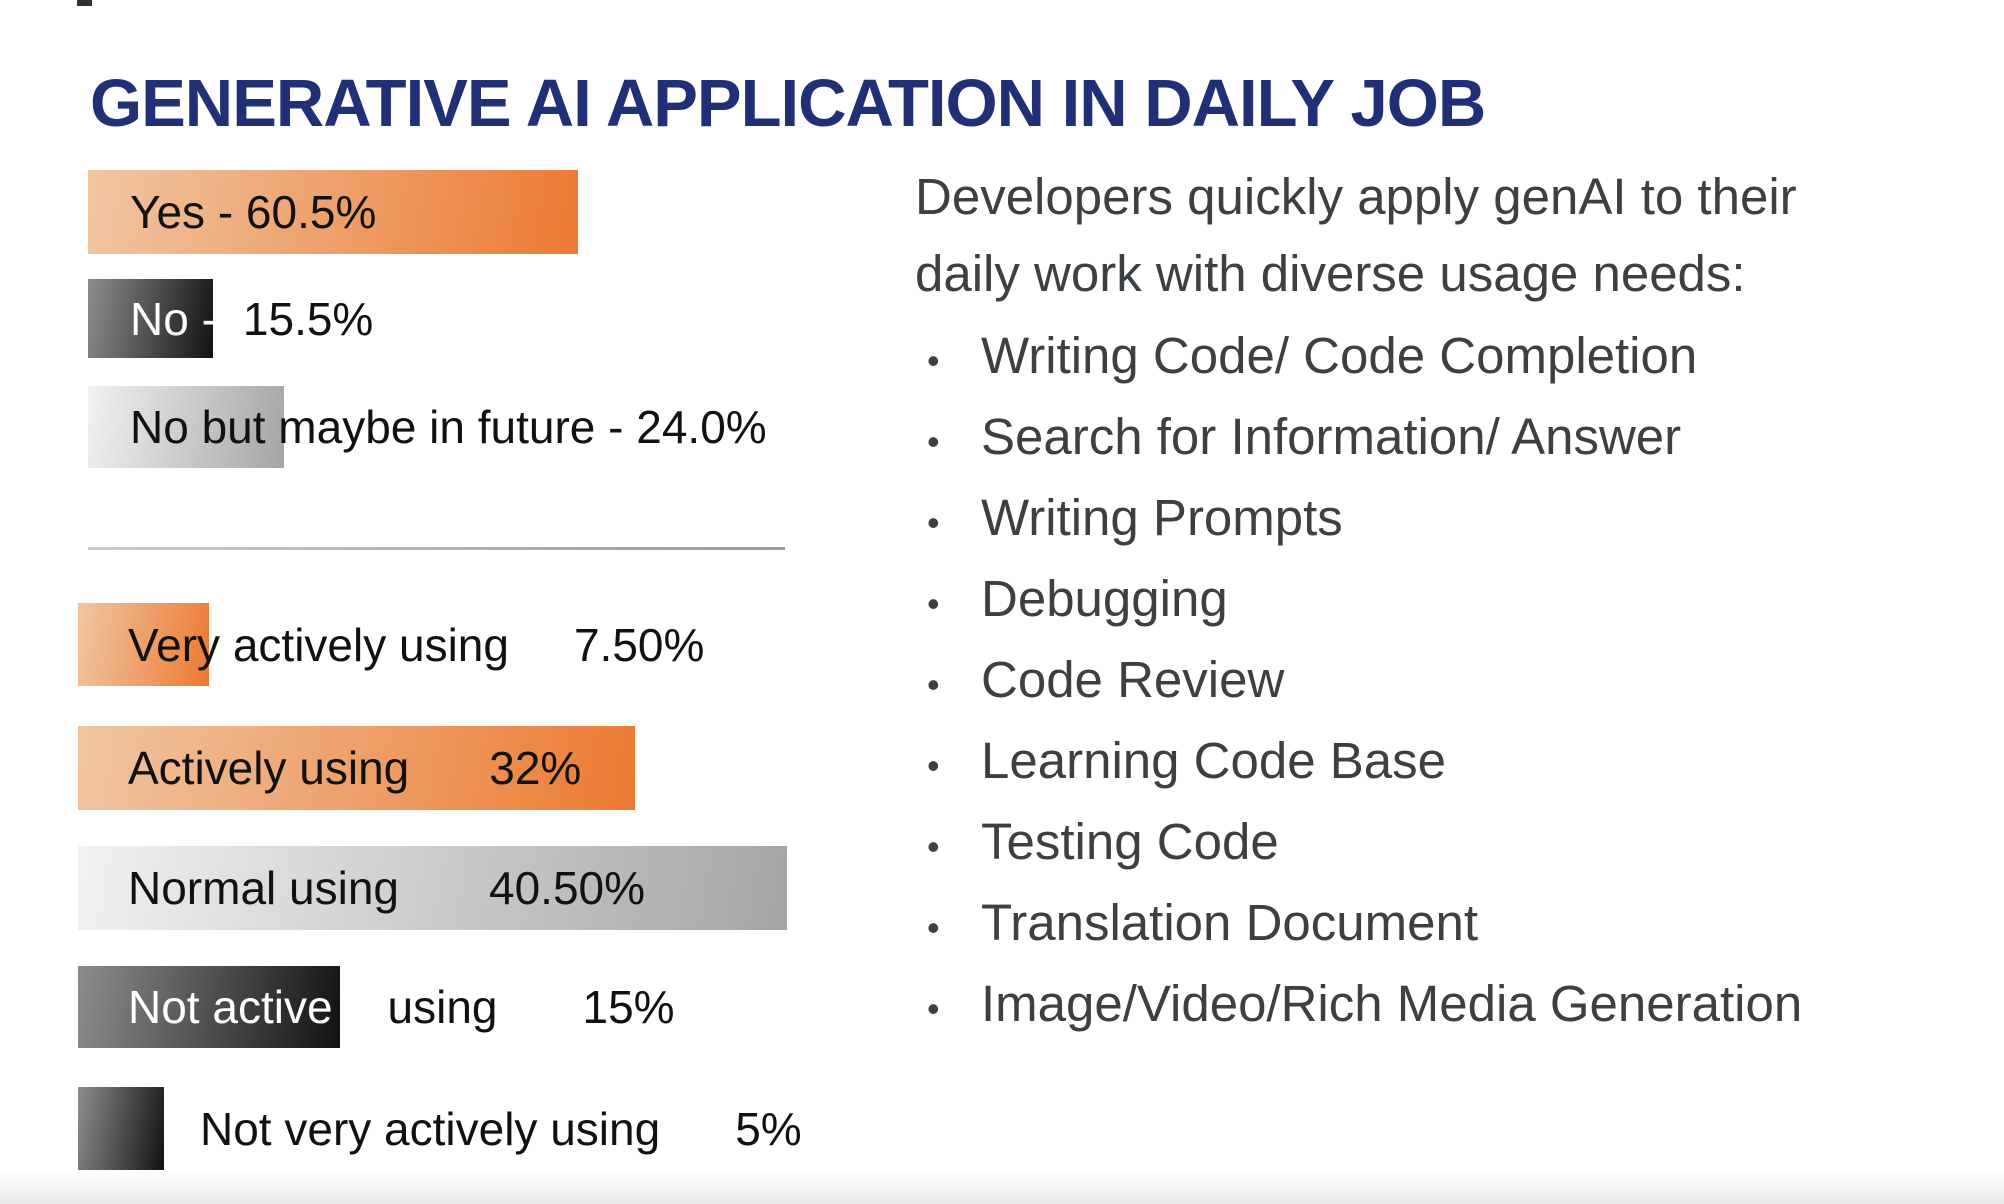 The image size is (2004, 1204). I want to click on bar-value-no: 15.5%, so click(308, 318).